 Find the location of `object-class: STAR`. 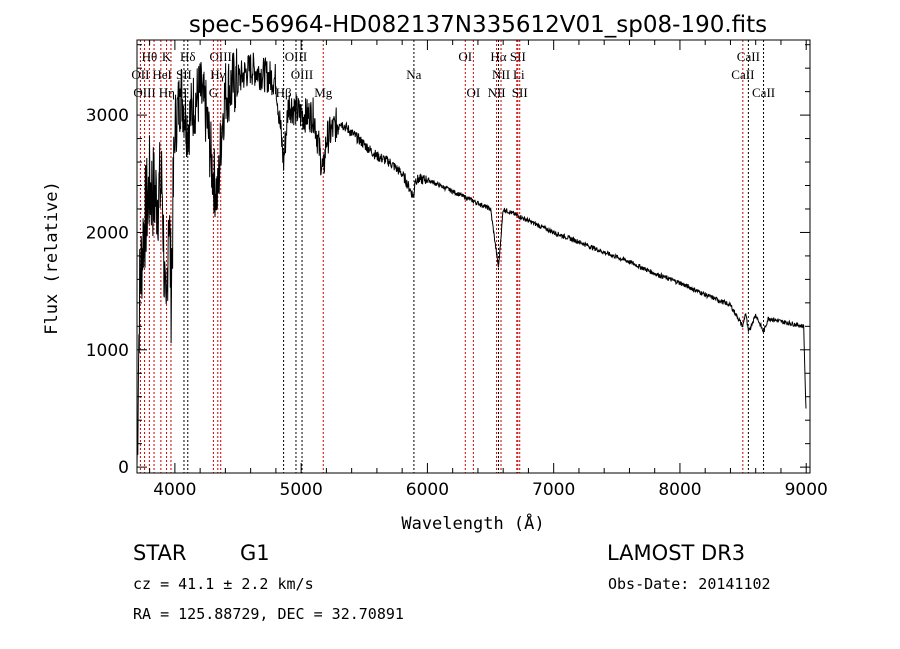

object-class: STAR is located at coordinates (159, 553).